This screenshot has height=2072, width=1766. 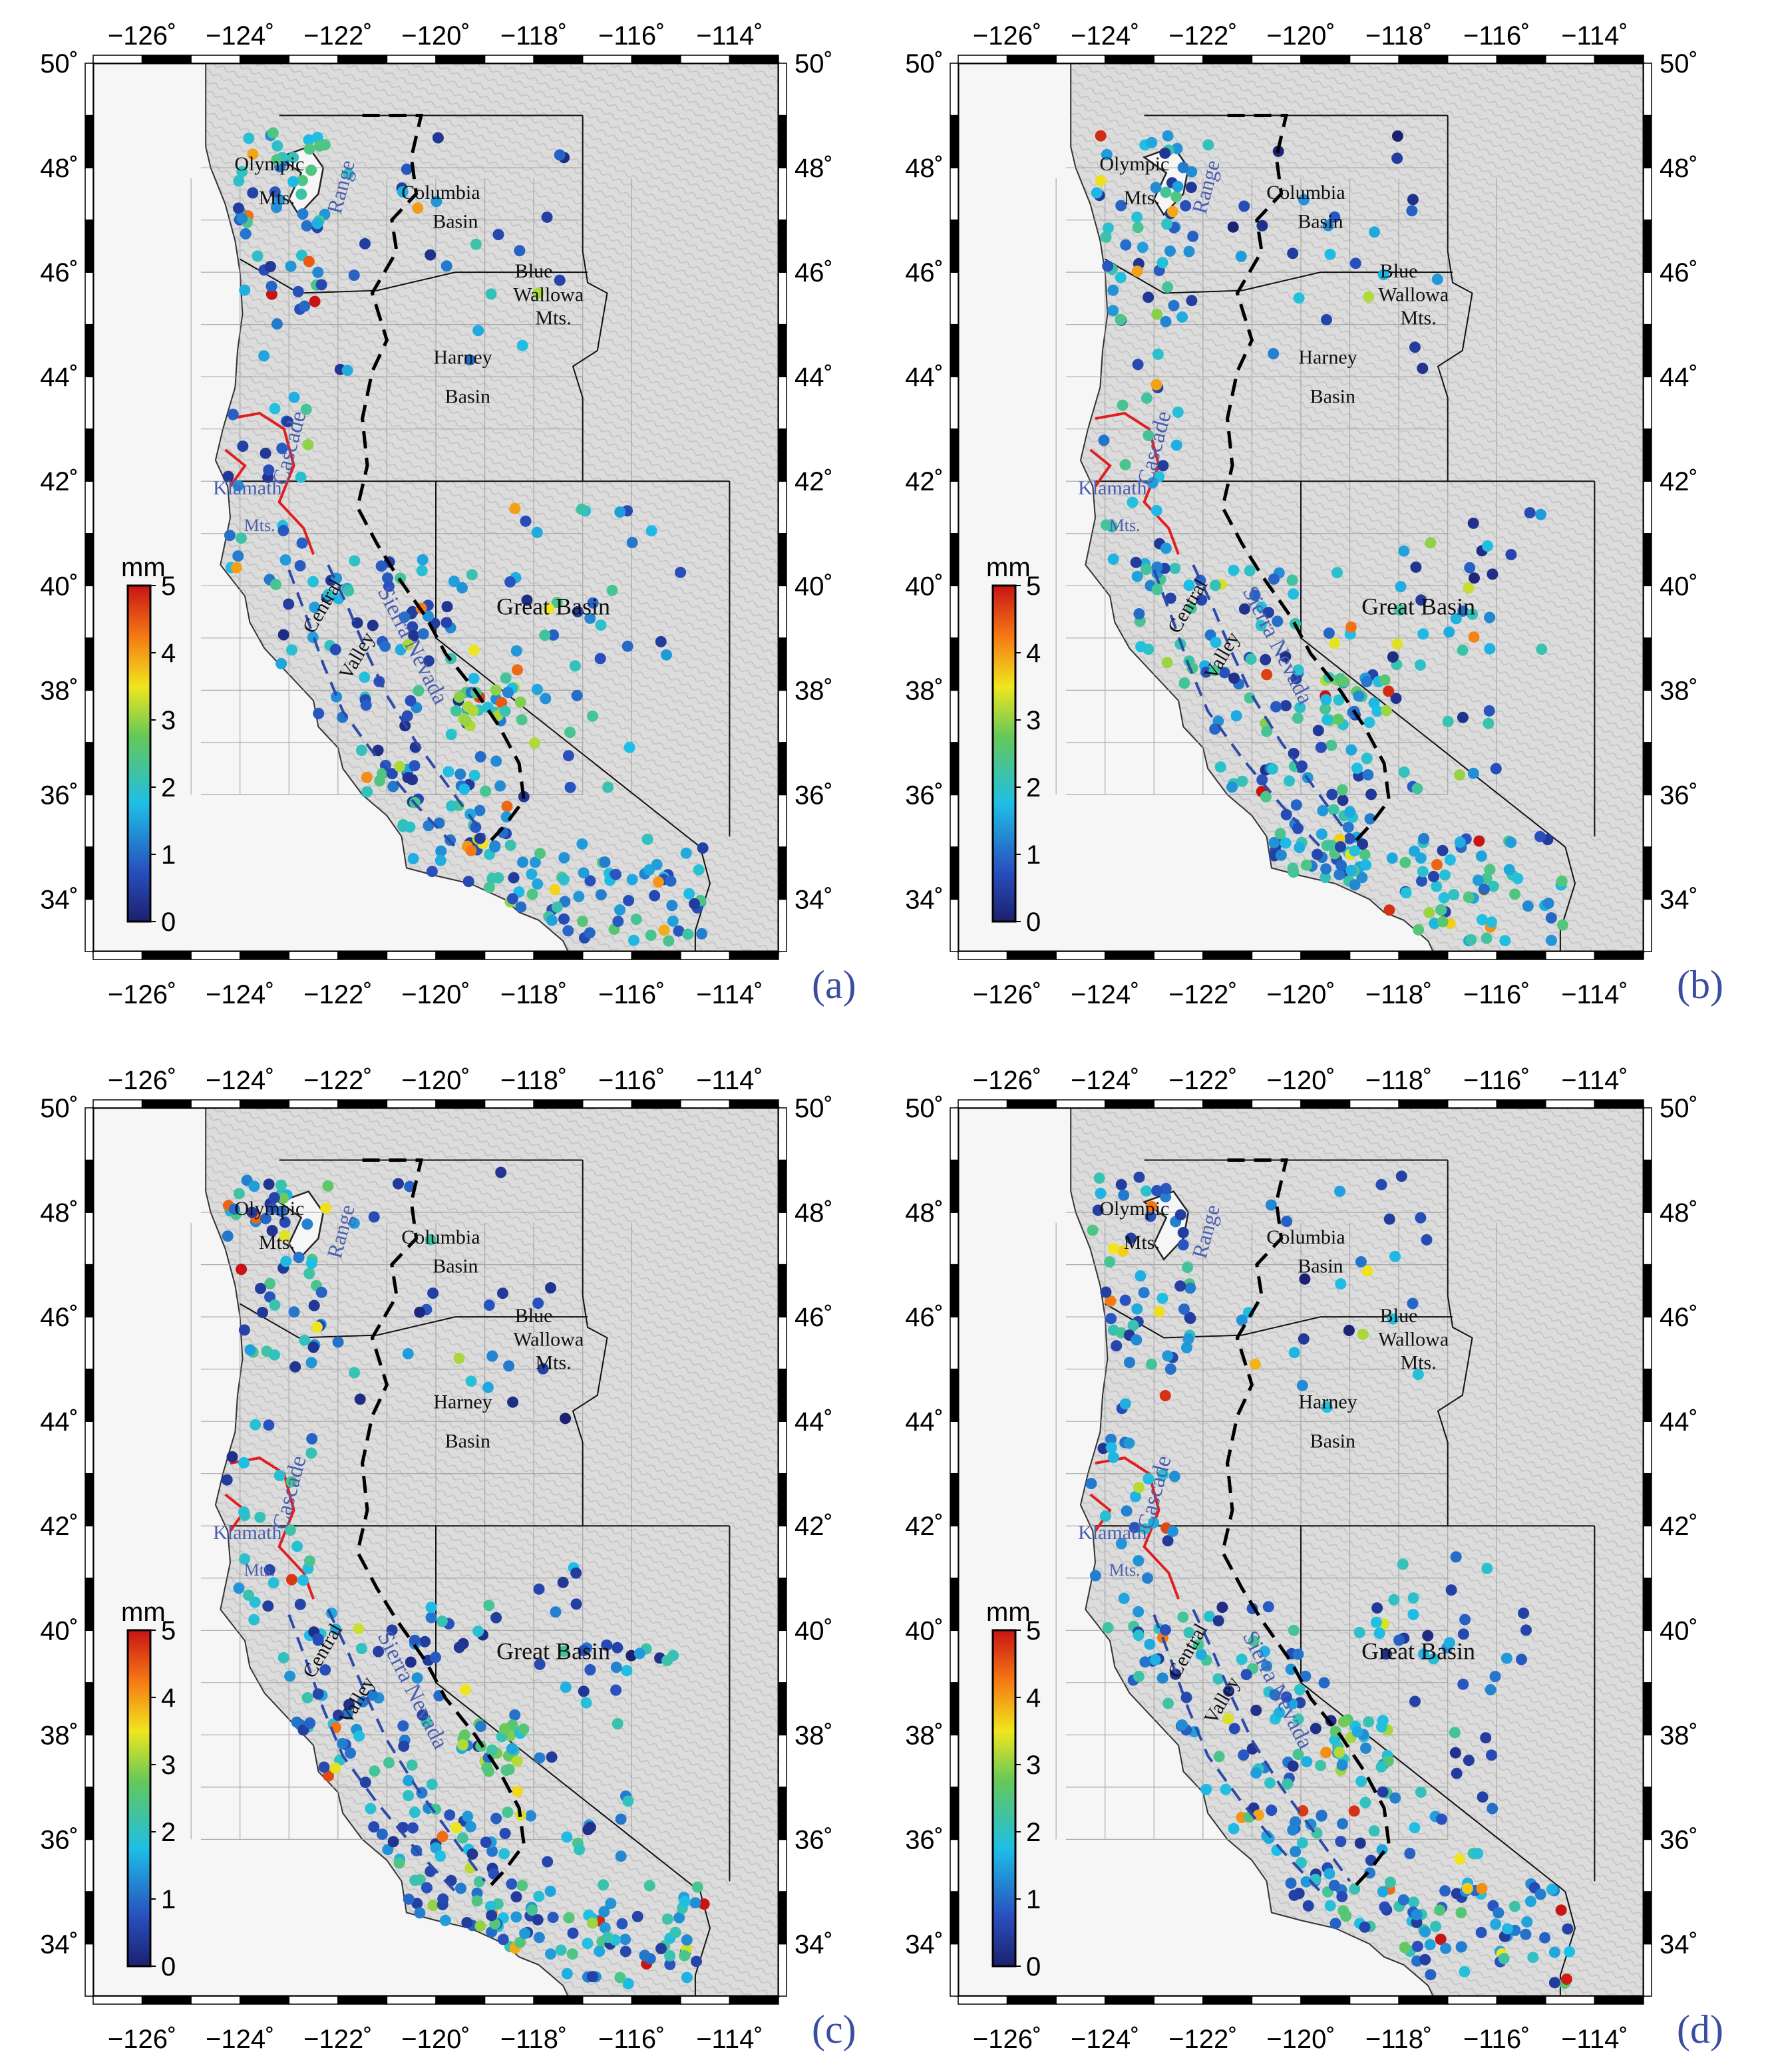 What do you see at coordinates (463, 1402) in the screenshot?
I see `region-label: Harney` at bounding box center [463, 1402].